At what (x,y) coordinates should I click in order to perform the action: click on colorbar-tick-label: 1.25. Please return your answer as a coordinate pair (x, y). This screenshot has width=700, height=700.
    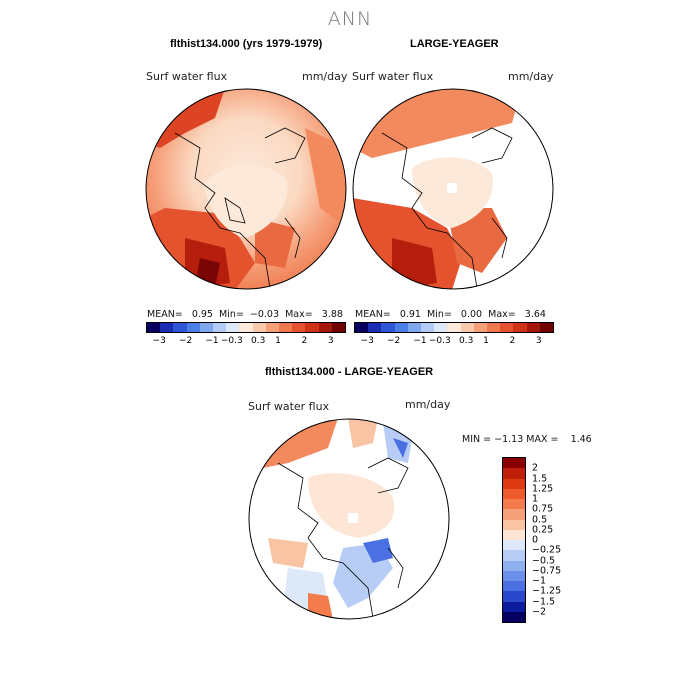
    Looking at the image, I should click on (543, 489).